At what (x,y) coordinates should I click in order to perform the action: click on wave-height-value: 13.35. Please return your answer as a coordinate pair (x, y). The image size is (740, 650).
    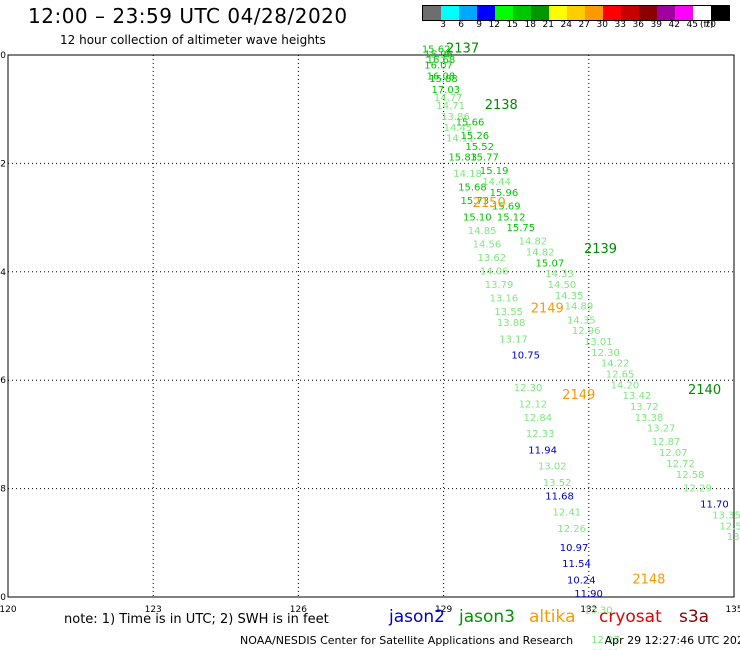
    Looking at the image, I should click on (726, 515).